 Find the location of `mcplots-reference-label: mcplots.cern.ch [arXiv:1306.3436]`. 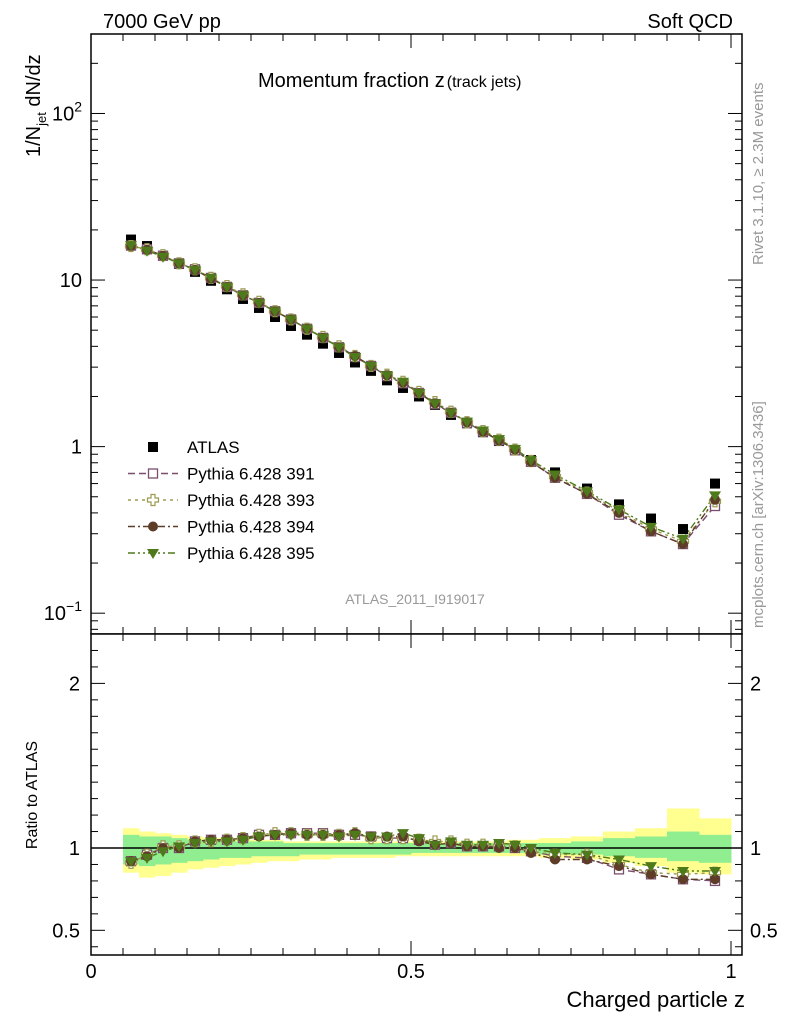

mcplots-reference-label: mcplots.cern.ch [arXiv:1306.3436] is located at coordinates (758, 514).